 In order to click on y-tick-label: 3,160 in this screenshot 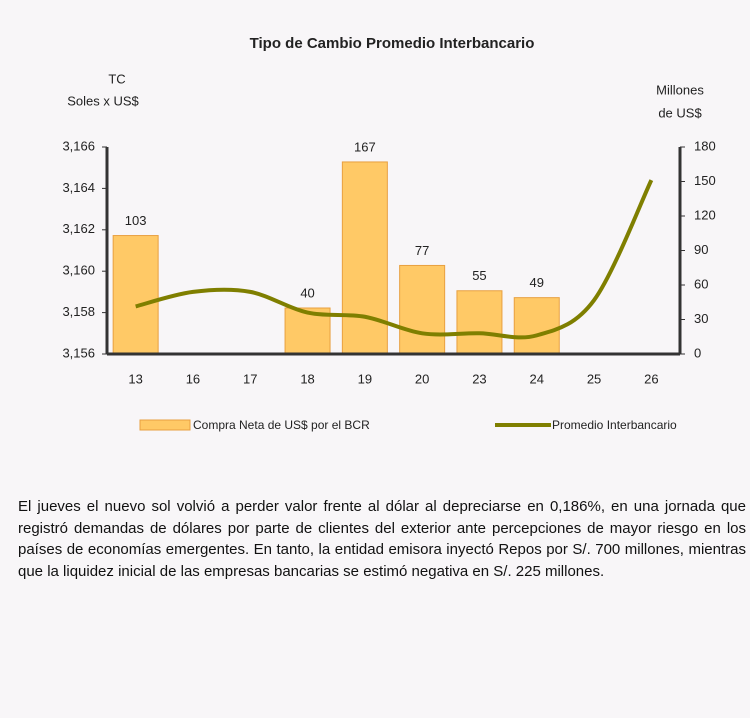, I will do `click(78, 270)`.